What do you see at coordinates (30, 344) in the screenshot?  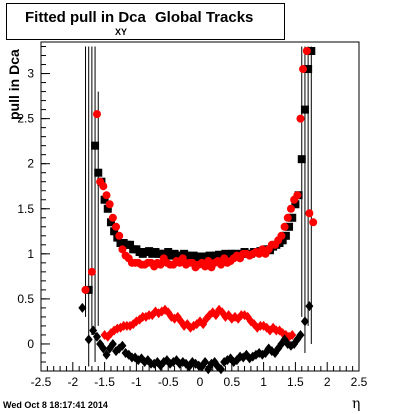 I see `y-tick-label: 0` at bounding box center [30, 344].